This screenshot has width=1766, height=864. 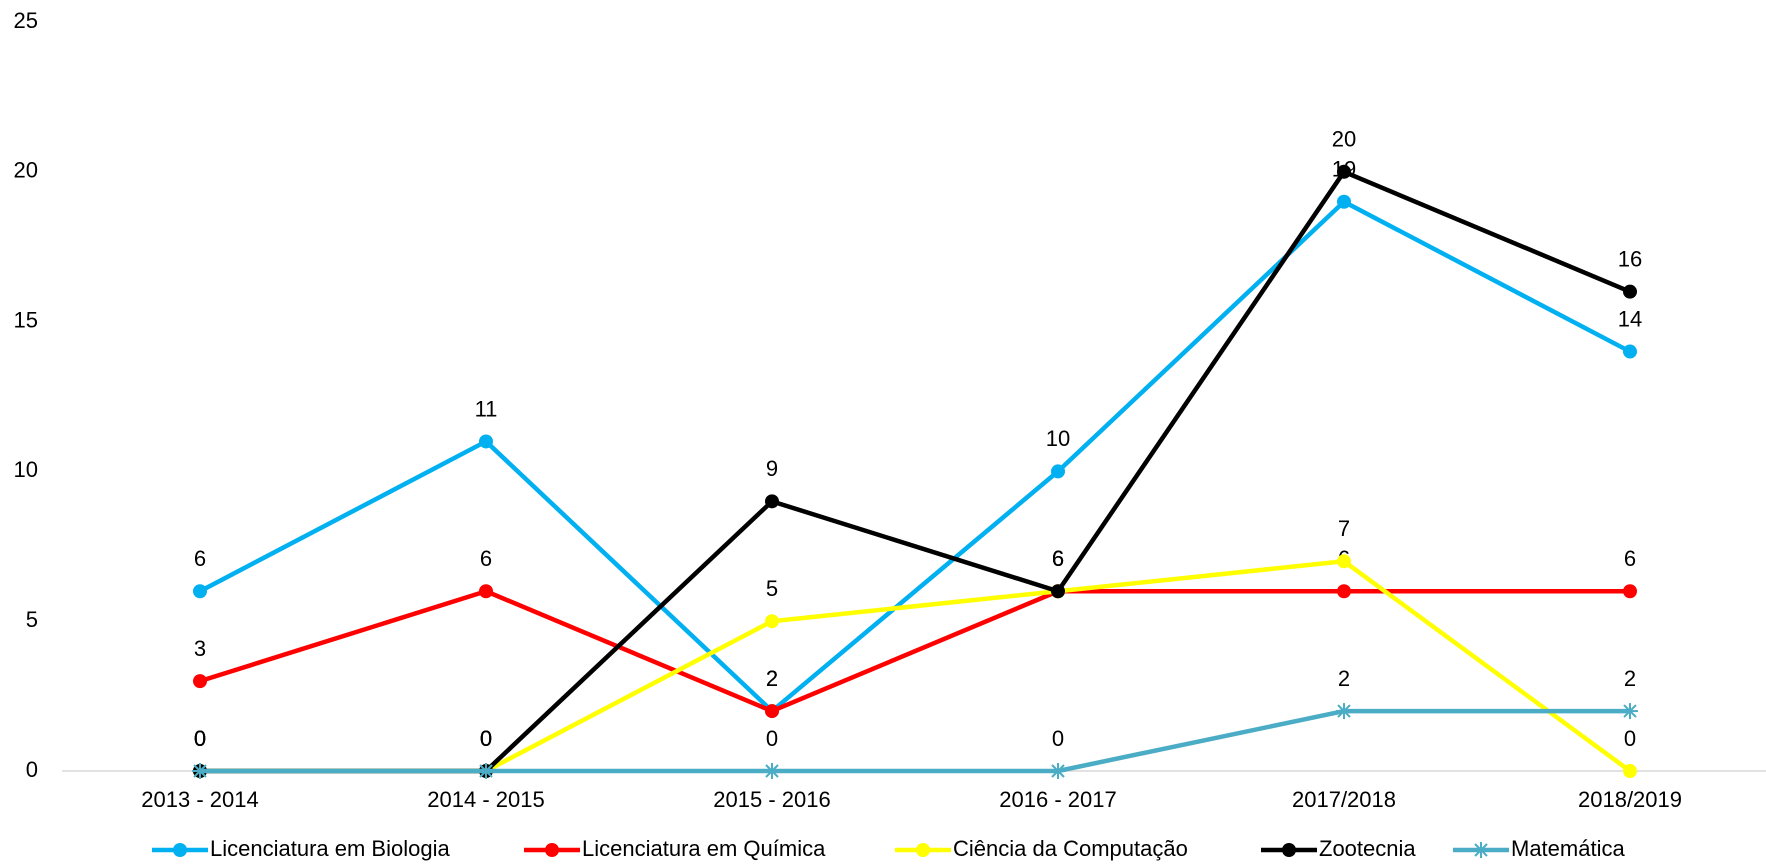 What do you see at coordinates (200, 648) in the screenshot?
I see `data-label: 3` at bounding box center [200, 648].